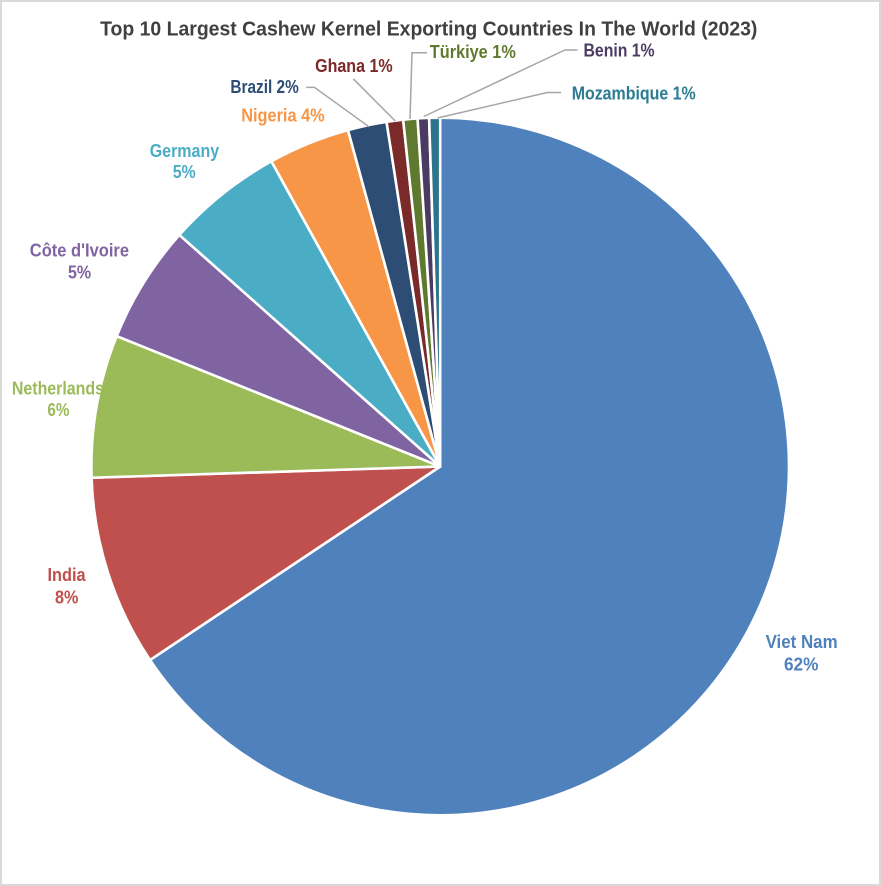  I want to click on svg-text: Nigeria 4%, so click(283, 115).